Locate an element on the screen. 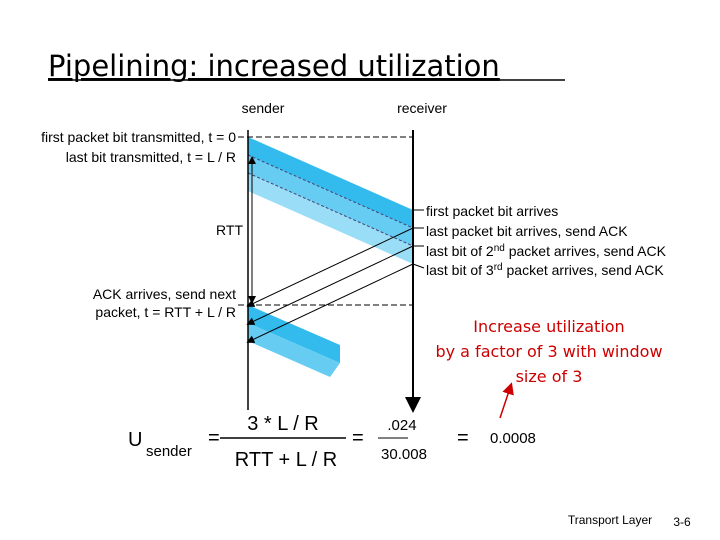 The width and height of the screenshot is (720, 540). formula-u: U is located at coordinates (135, 440).